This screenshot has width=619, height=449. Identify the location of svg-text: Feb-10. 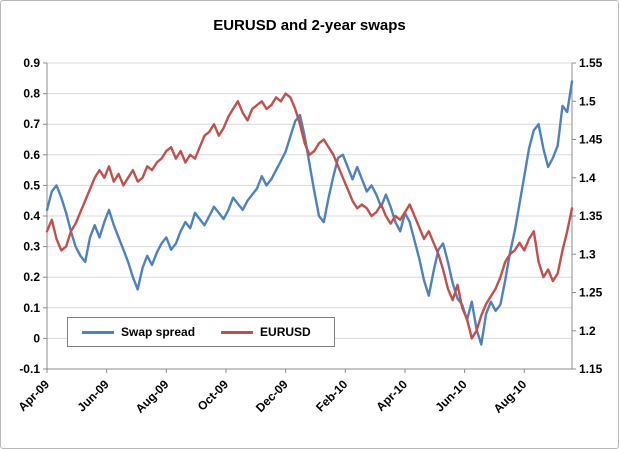
(331, 395).